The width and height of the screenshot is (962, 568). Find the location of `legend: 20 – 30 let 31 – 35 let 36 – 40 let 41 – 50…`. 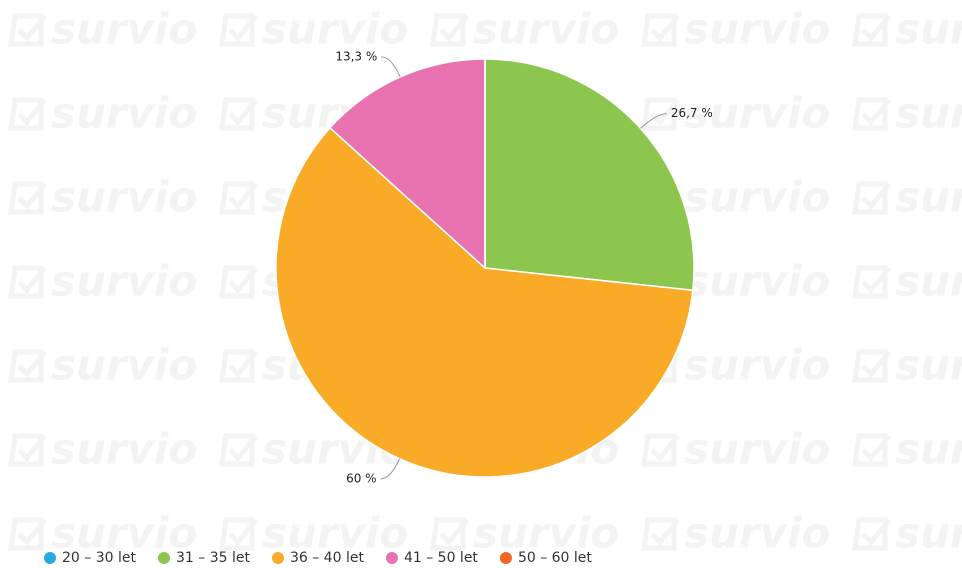

legend: 20 – 30 let 31 – 35 let 36 – 40 let 41 – 50… is located at coordinates (318, 558).